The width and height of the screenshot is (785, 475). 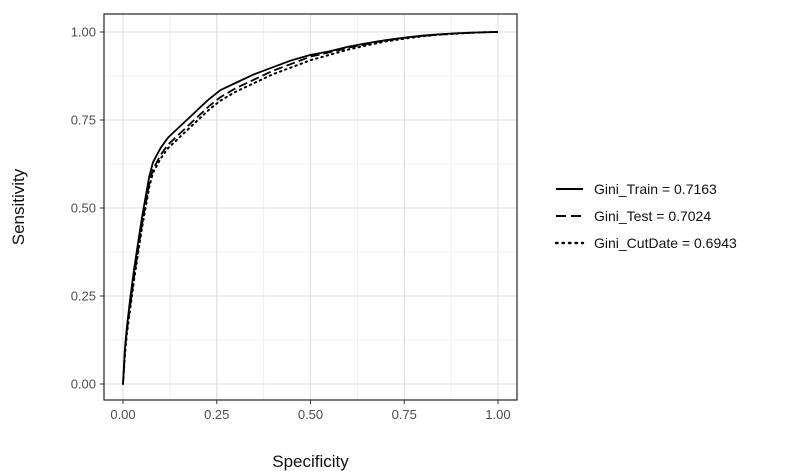 I want to click on y-tick-label: 0.25, so click(x=83, y=296).